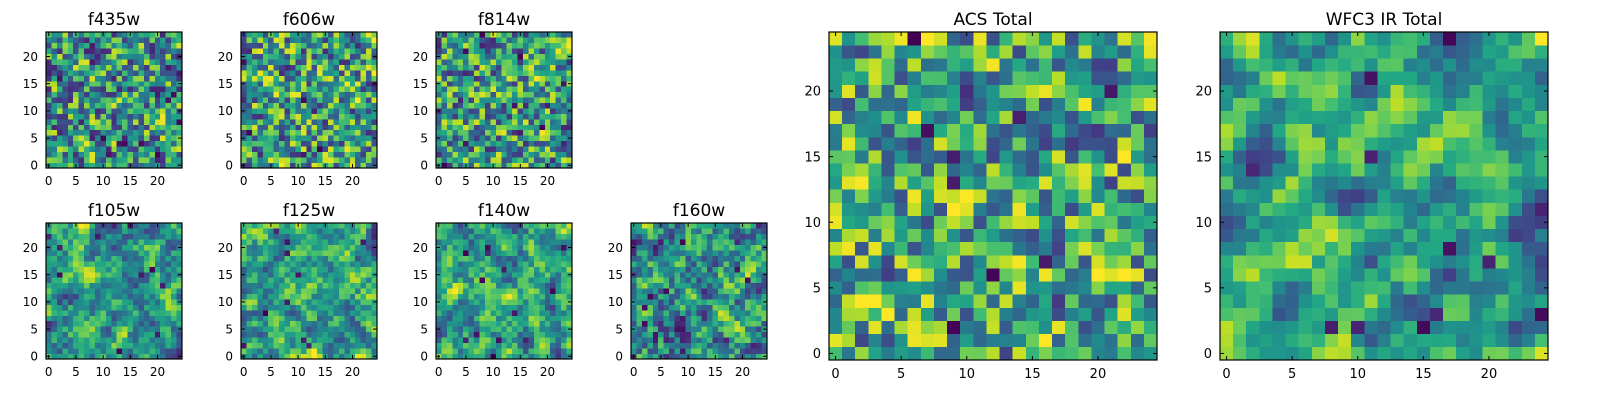 The width and height of the screenshot is (1600, 400). Describe the element at coordinates (504, 20) in the screenshot. I see `panel-title: f814w` at that location.